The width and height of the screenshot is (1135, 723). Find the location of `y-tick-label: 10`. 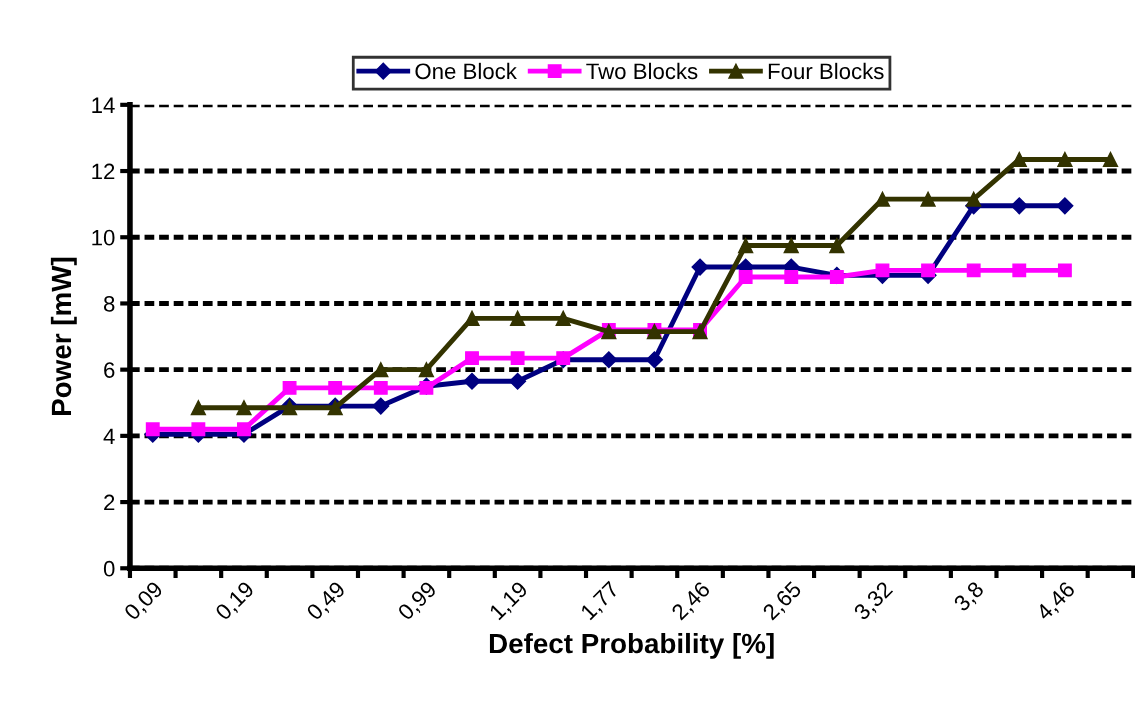

y-tick-label: 10 is located at coordinates (103, 237).